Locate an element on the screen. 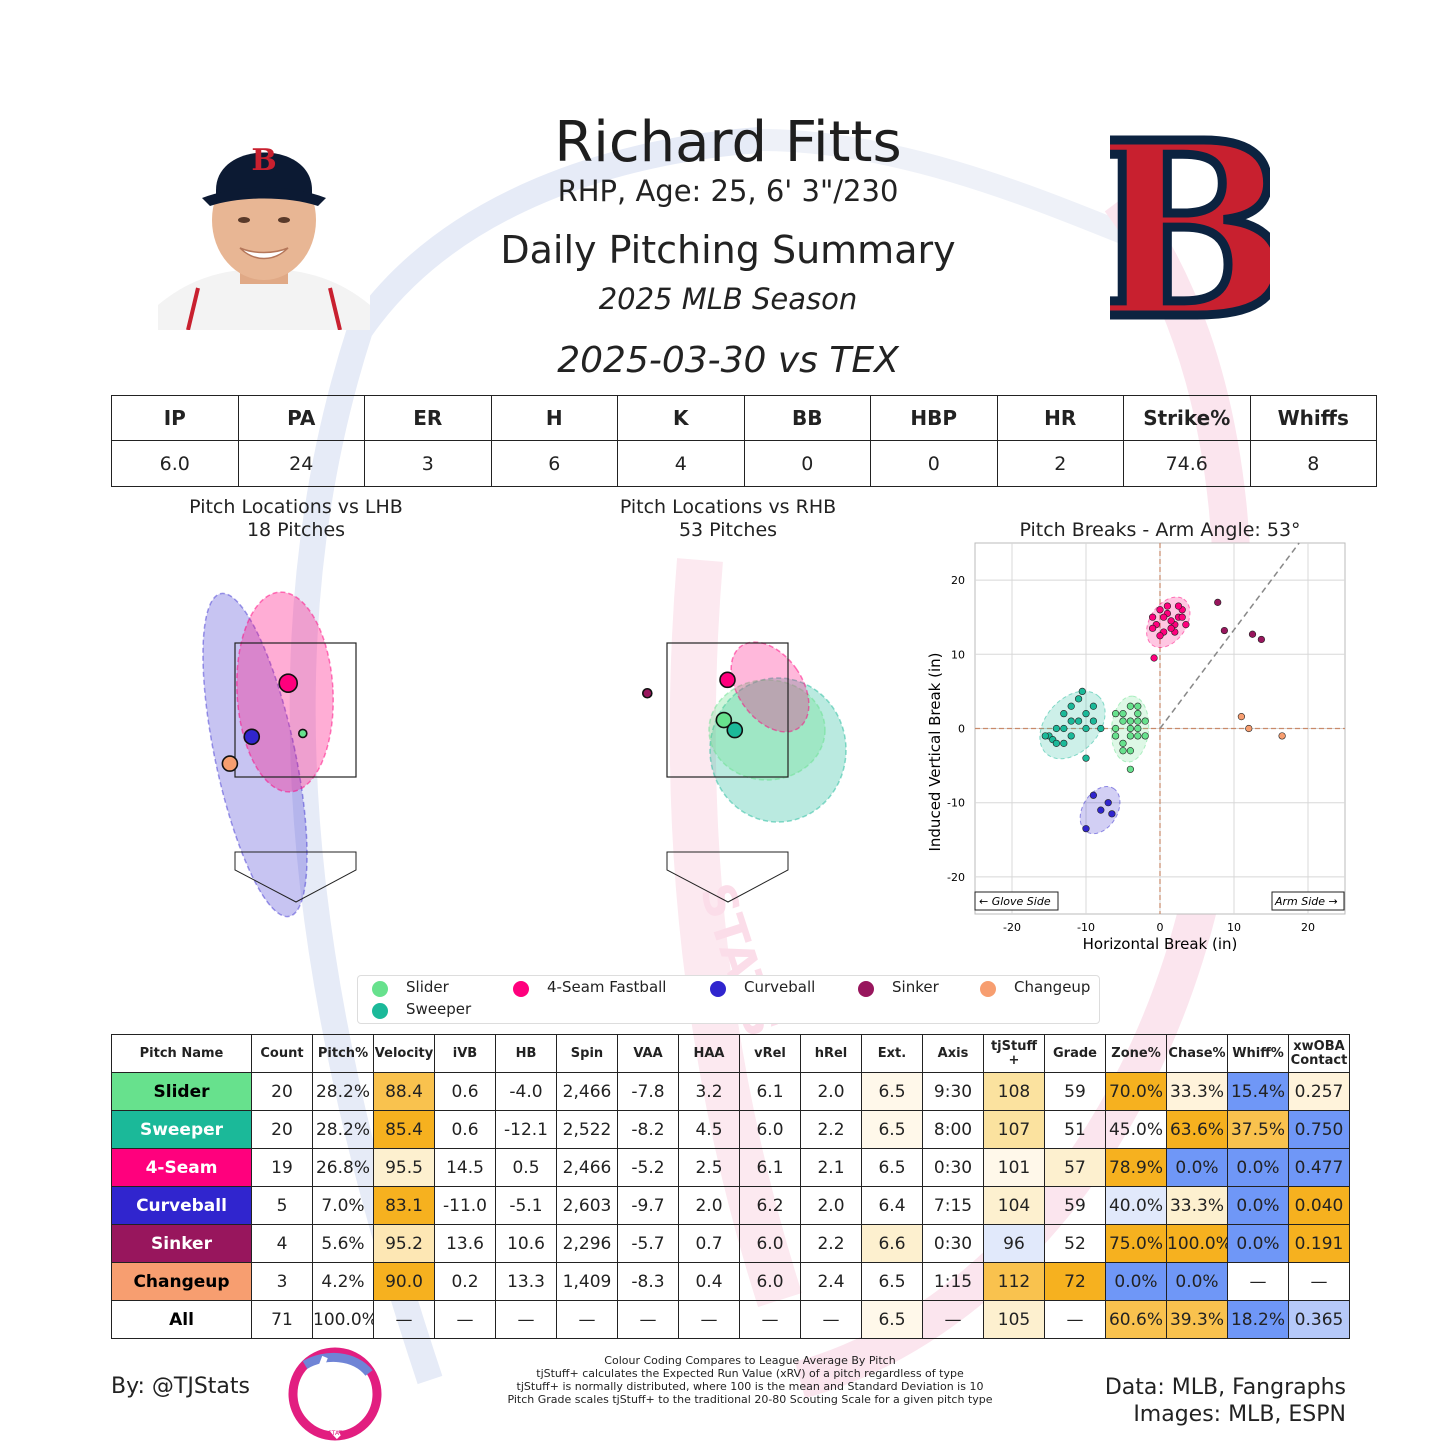  pitch-metric-cell: 0:30 is located at coordinates (953, 1167).